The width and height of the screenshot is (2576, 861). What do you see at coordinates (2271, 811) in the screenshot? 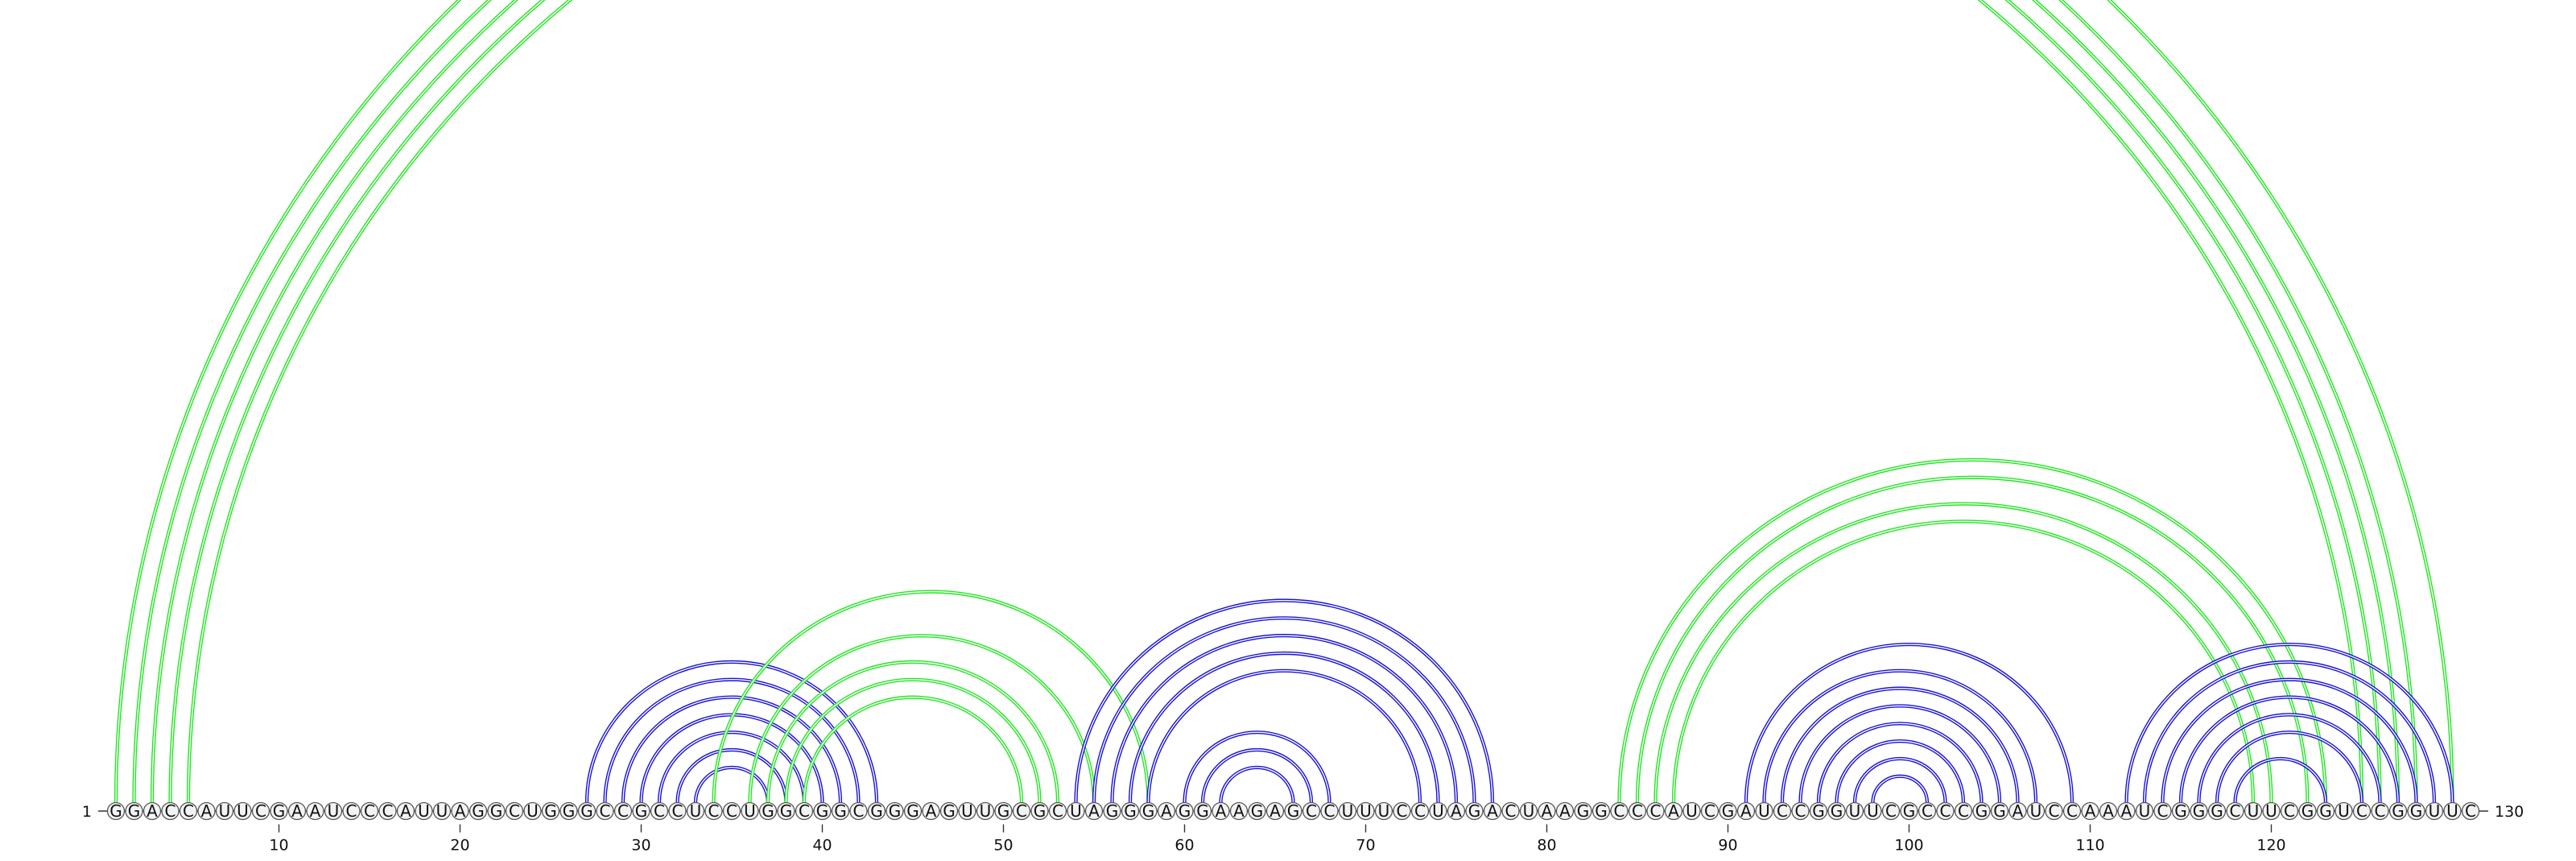
I see `nucleotide-120-circle` at bounding box center [2271, 811].